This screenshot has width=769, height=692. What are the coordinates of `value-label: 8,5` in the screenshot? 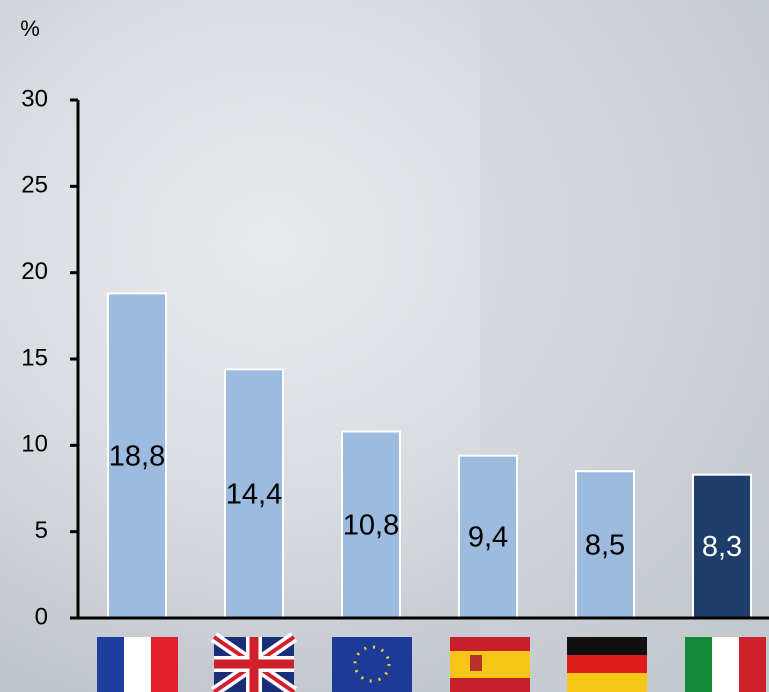 It's located at (605, 545).